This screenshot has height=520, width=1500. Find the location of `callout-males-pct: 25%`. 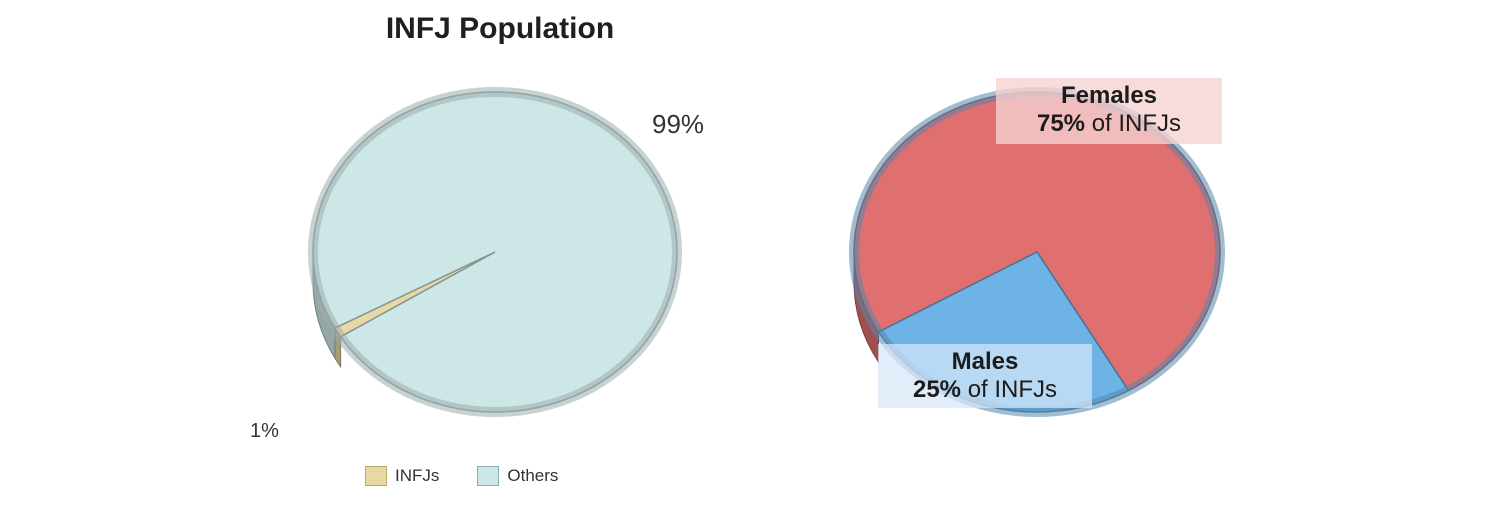

callout-males-pct: 25% is located at coordinates (937, 389).